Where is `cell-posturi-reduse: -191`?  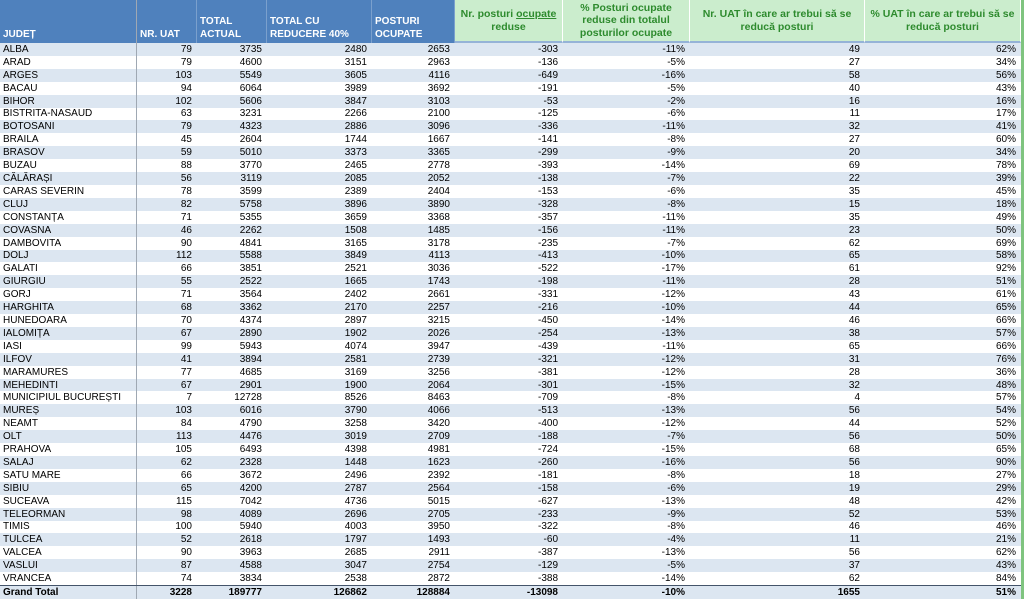
cell-posturi-reduse: -191 is located at coordinates (547, 88).